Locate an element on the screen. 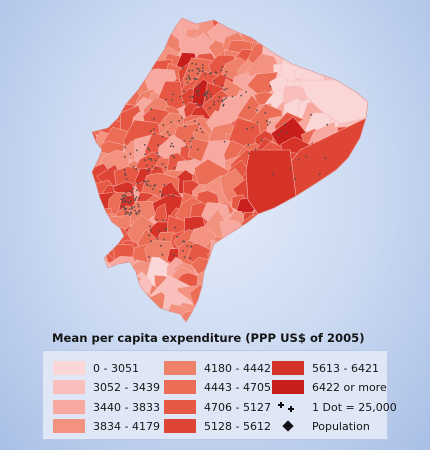 Image resolution: width=430 pixels, height=450 pixels. plus-dots-icon is located at coordinates (288, 407).